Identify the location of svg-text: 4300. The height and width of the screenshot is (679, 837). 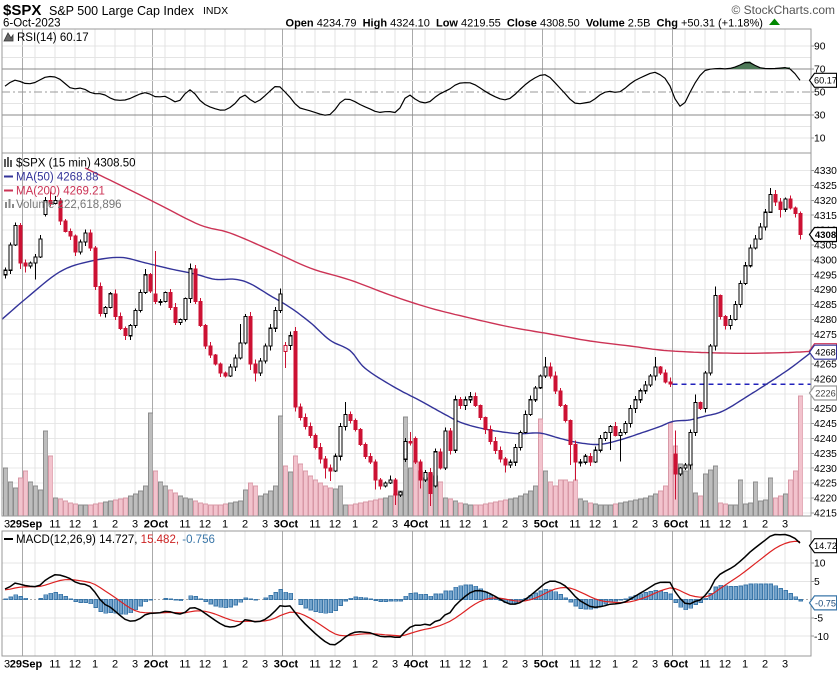
(825, 260).